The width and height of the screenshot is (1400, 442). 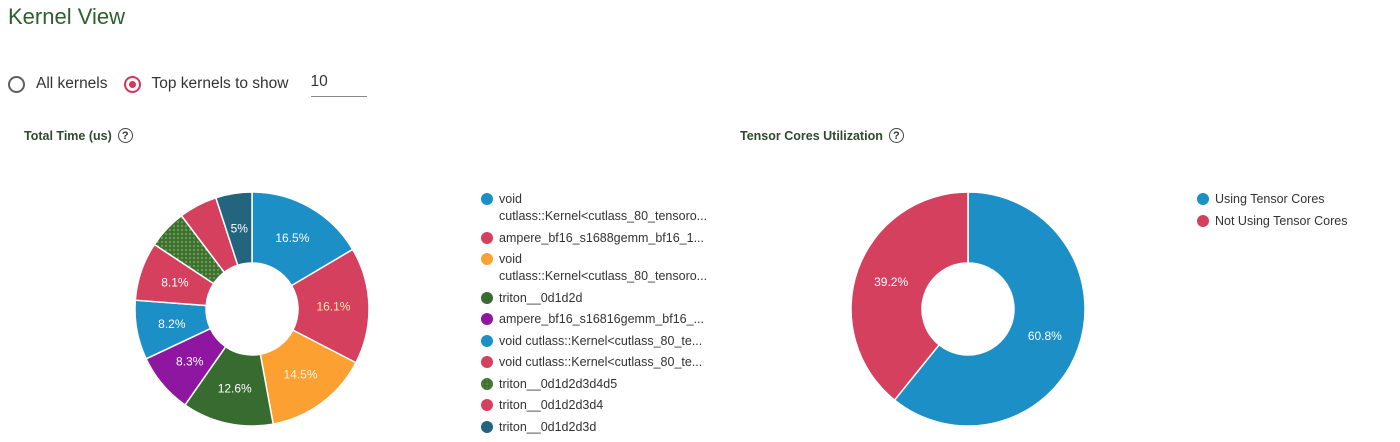 What do you see at coordinates (240, 229) in the screenshot?
I see `slice-label: 5%` at bounding box center [240, 229].